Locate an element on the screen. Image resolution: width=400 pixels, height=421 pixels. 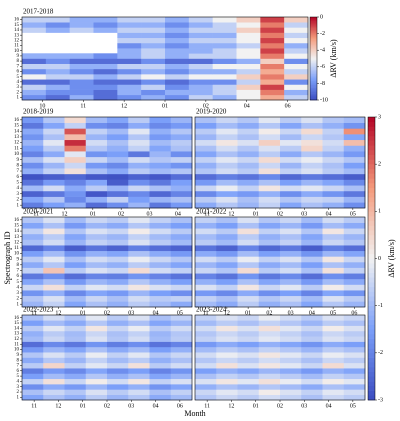
y-tick-label: 1 is located at coordinates (18, 304).